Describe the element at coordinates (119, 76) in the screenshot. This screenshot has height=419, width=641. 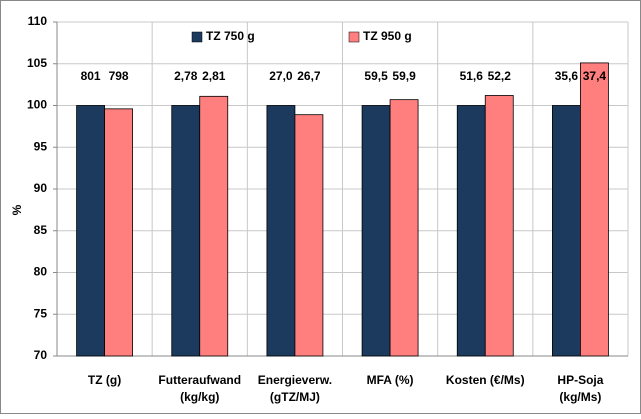
I see `value-label: 798` at that location.